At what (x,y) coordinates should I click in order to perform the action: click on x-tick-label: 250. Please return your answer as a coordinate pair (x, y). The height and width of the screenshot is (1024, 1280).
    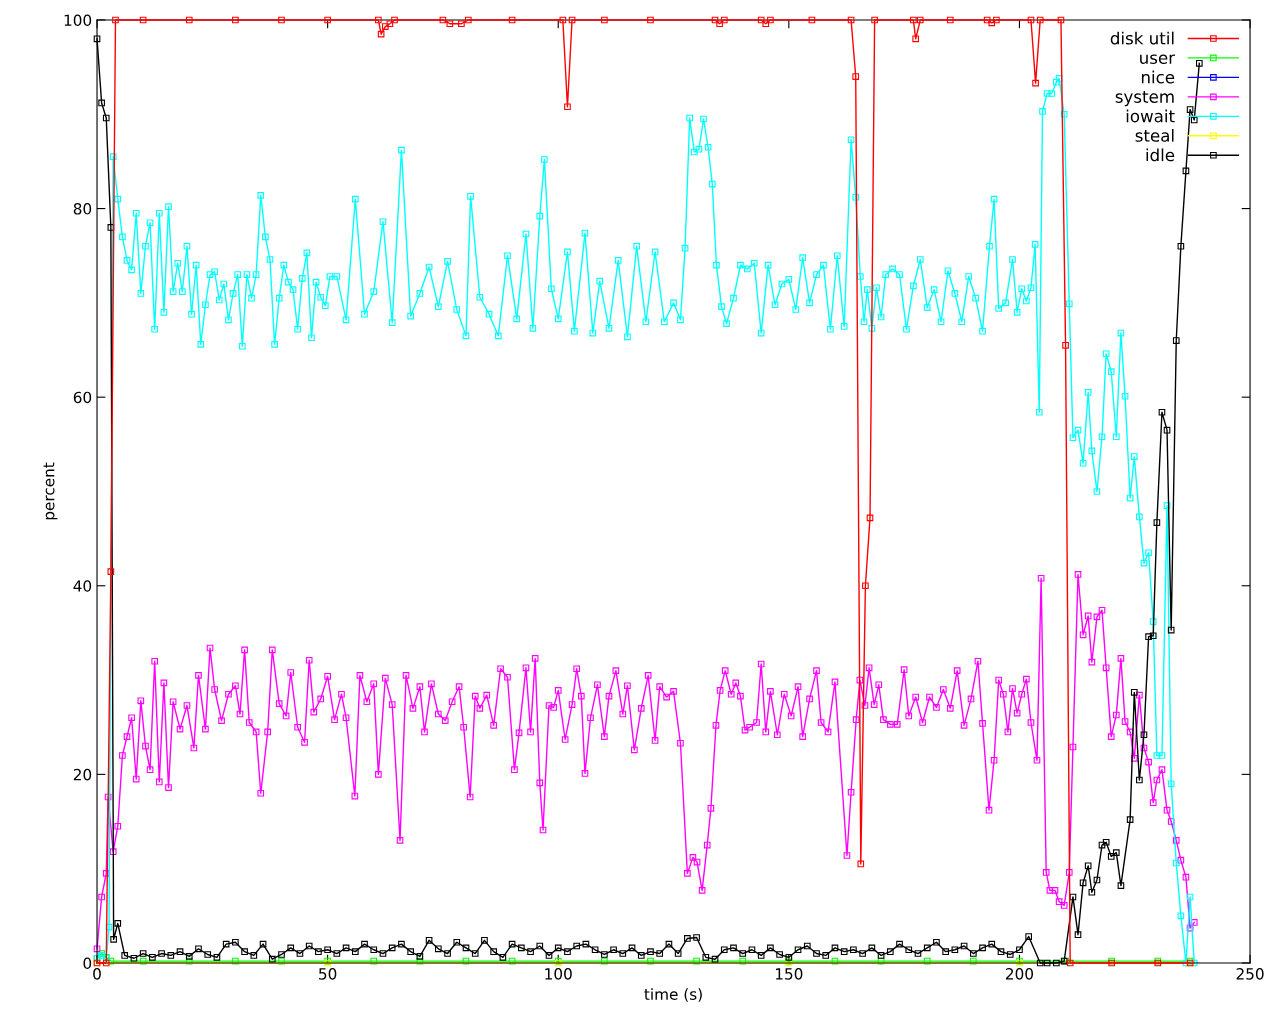
    Looking at the image, I should click on (1250, 974).